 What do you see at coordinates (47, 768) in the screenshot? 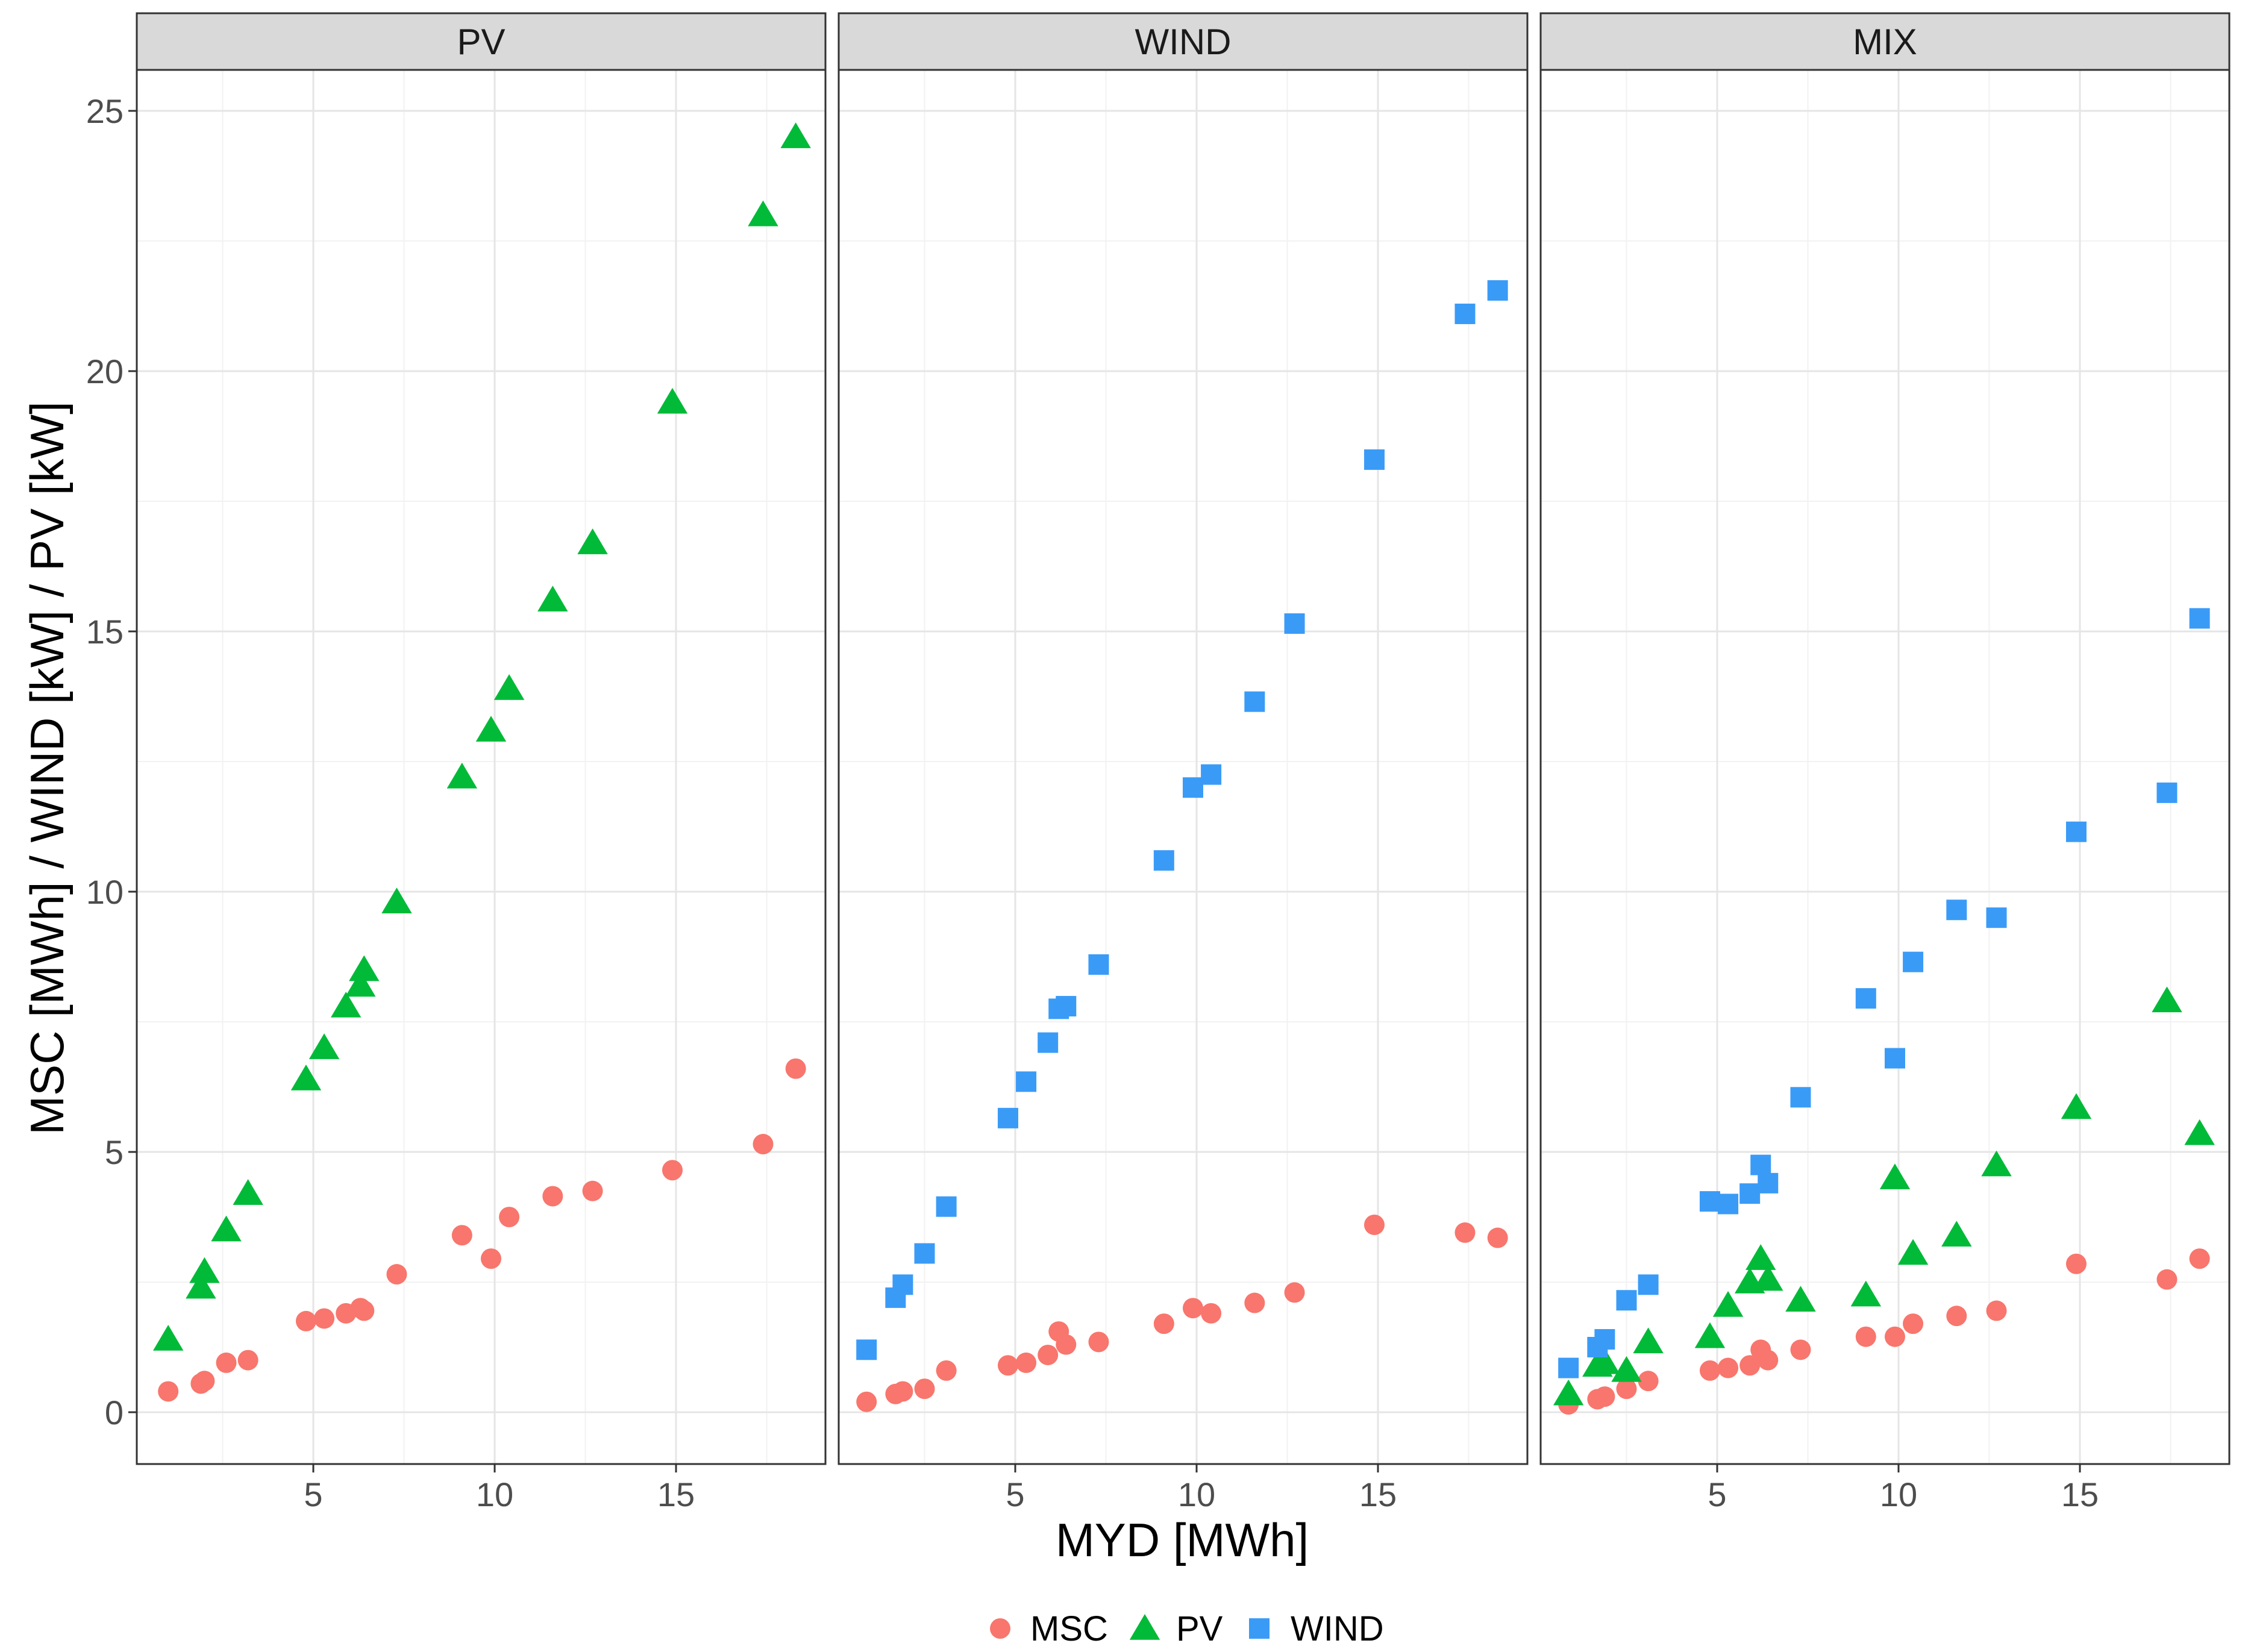
I see `y-axis-title: MSC [MWh] / WIND [kW] / PV [kW]` at bounding box center [47, 768].